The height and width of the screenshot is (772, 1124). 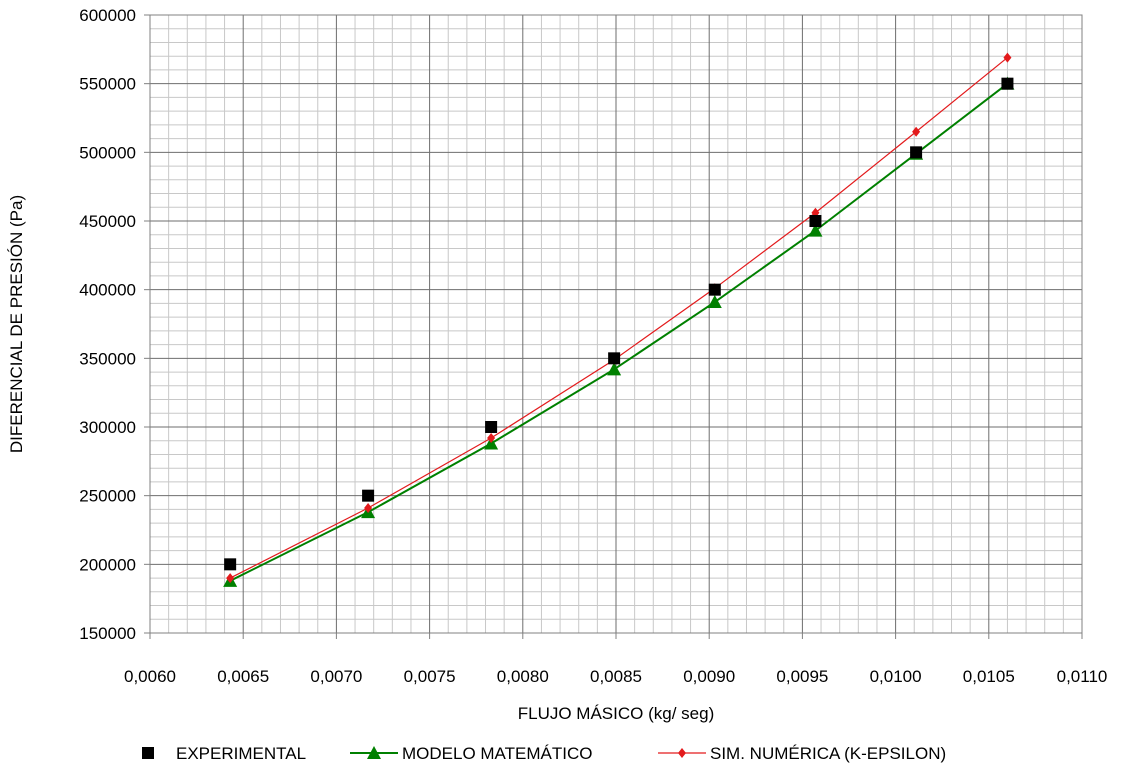 I want to click on y-tick-label: 450000, so click(x=107, y=221).